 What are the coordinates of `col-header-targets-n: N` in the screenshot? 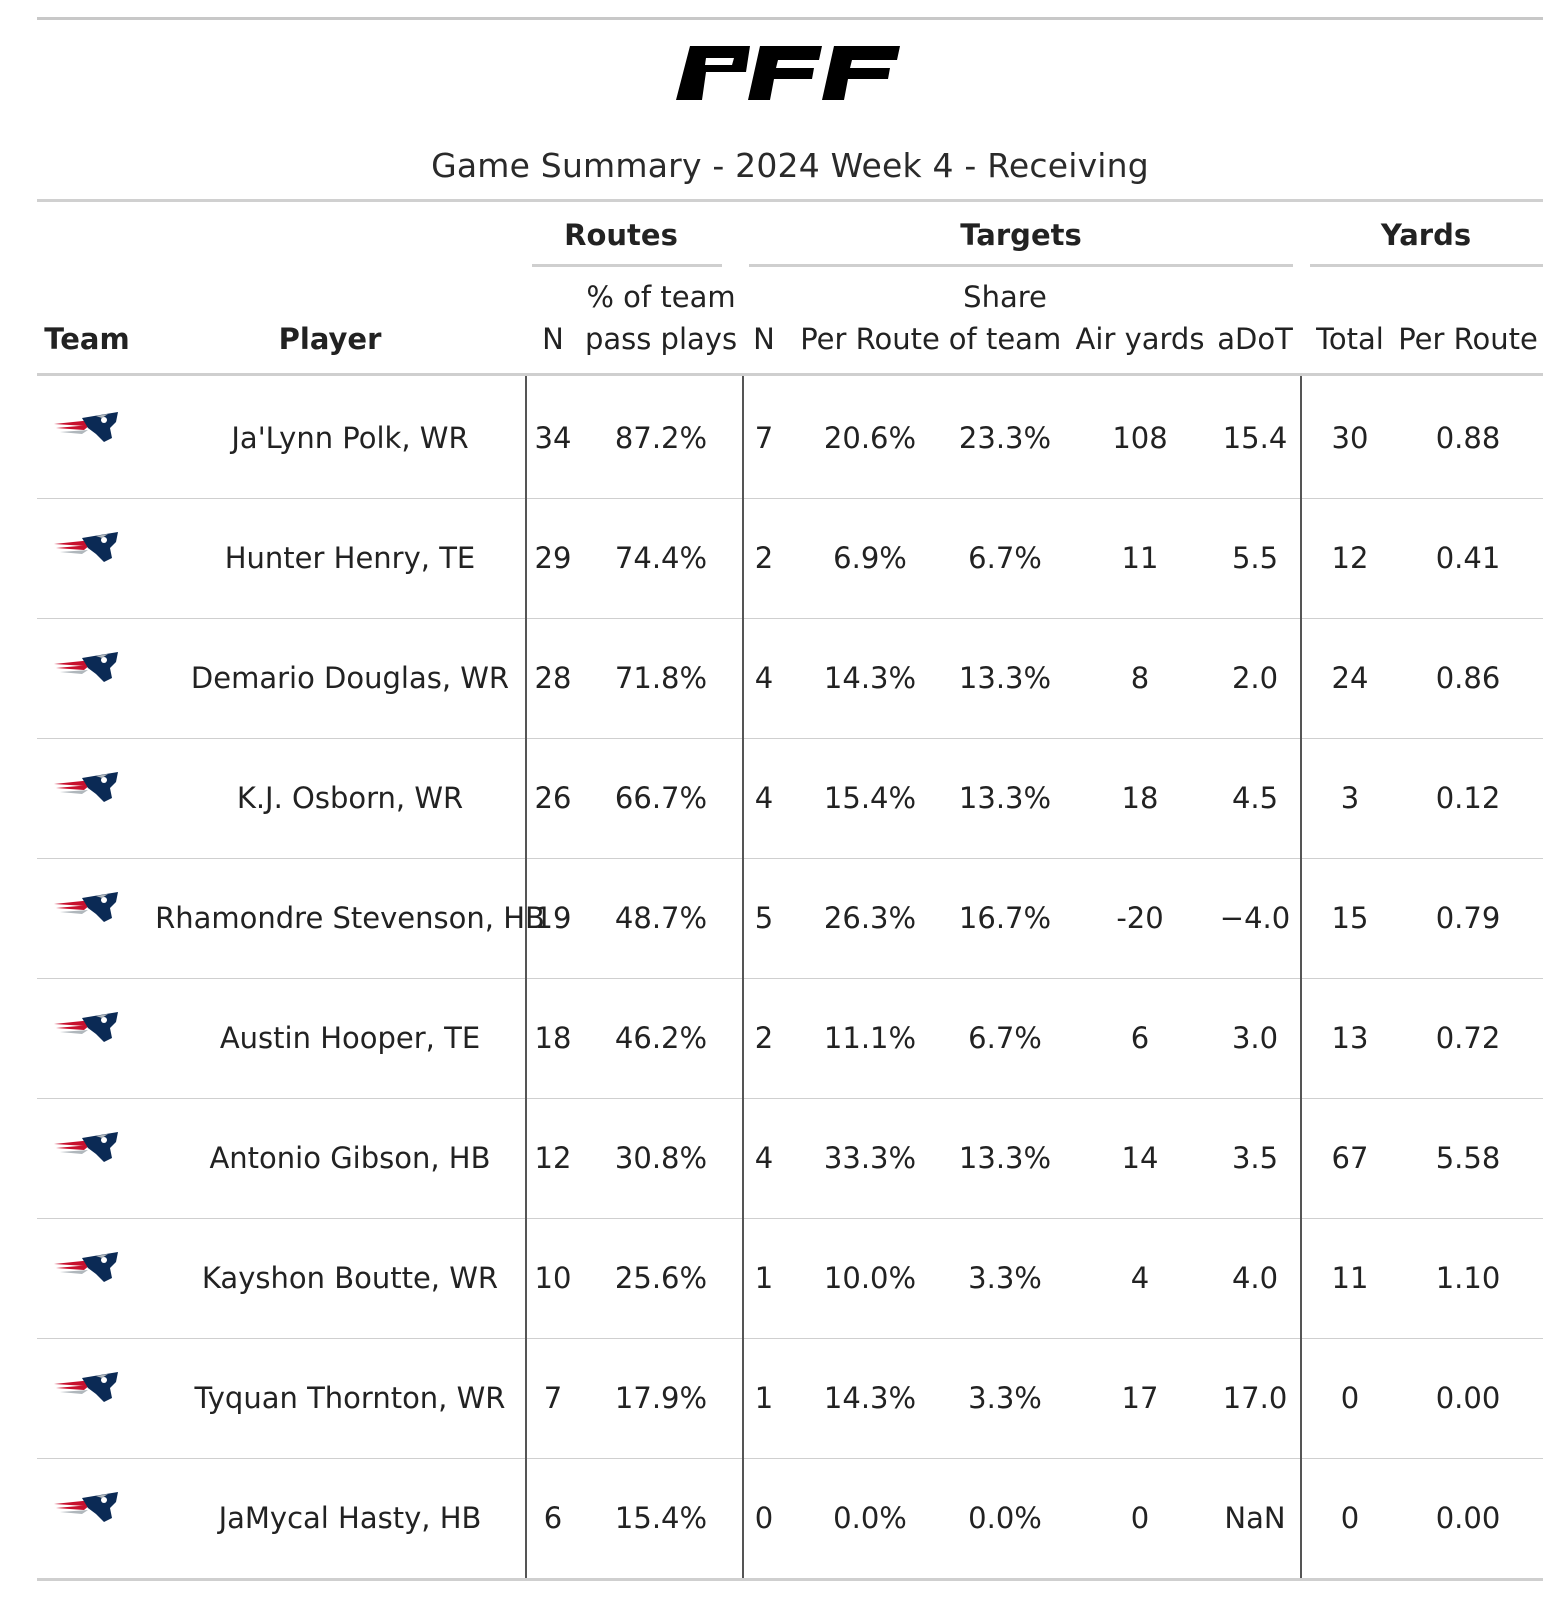 It's located at (764, 339).